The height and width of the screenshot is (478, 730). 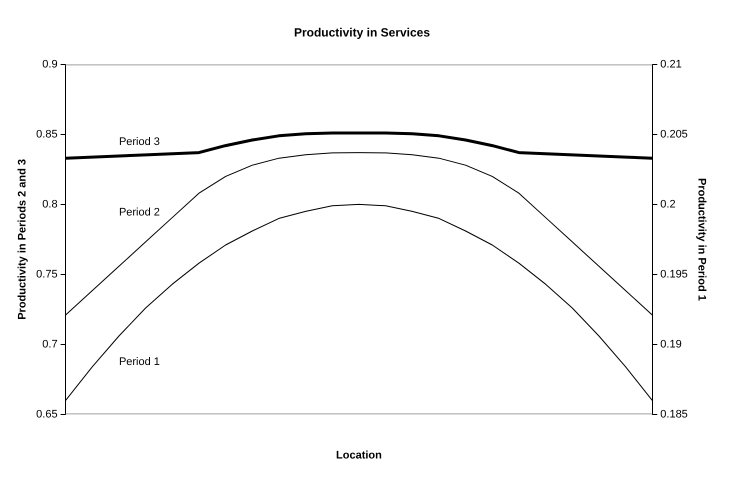 I want to click on series-label: Period 1, so click(x=139, y=362).